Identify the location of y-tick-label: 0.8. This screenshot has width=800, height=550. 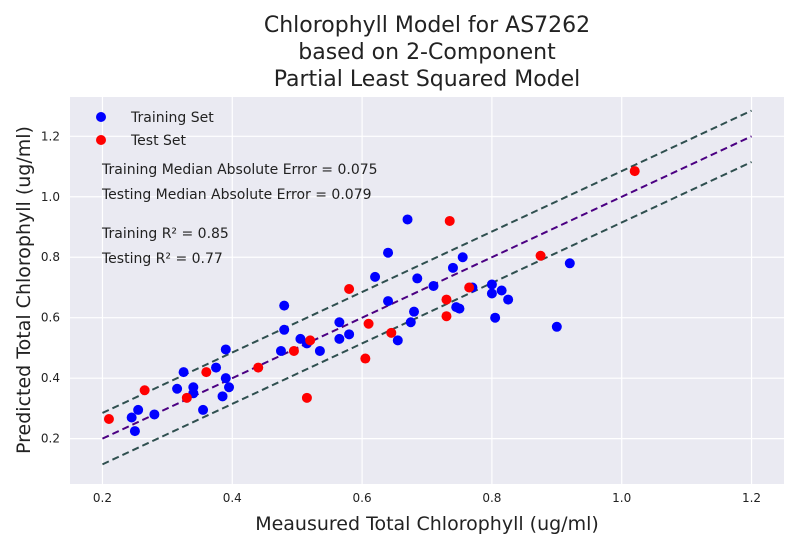
(50, 257).